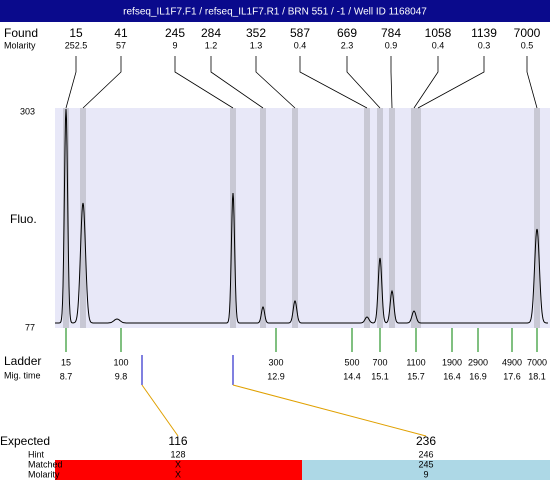 Image resolution: width=550 pixels, height=480 pixels. Describe the element at coordinates (391, 45) in the screenshot. I see `found-molarity: 0.9` at that location.